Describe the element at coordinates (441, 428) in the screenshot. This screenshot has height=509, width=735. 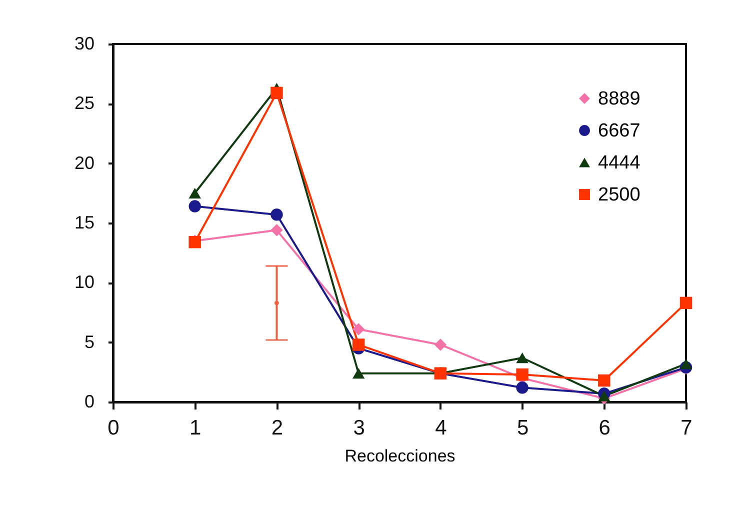
I see `x-tick-label: 4` at that location.